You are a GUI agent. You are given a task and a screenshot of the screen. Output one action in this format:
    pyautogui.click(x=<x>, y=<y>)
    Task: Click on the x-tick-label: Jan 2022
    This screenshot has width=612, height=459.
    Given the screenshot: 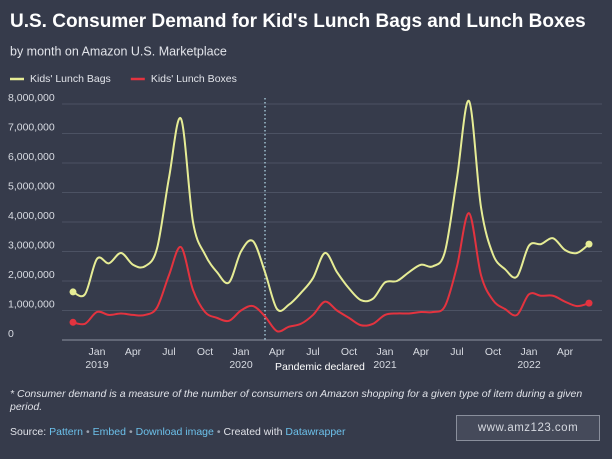 What is the action you would take?
    pyautogui.click(x=529, y=358)
    